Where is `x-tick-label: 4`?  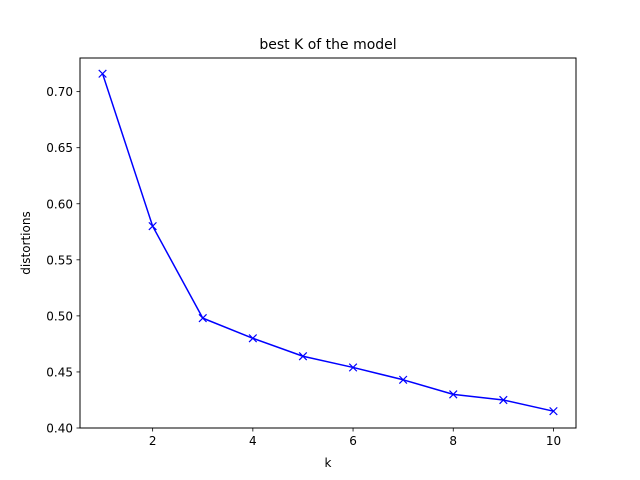 x-tick-label: 4 is located at coordinates (253, 441).